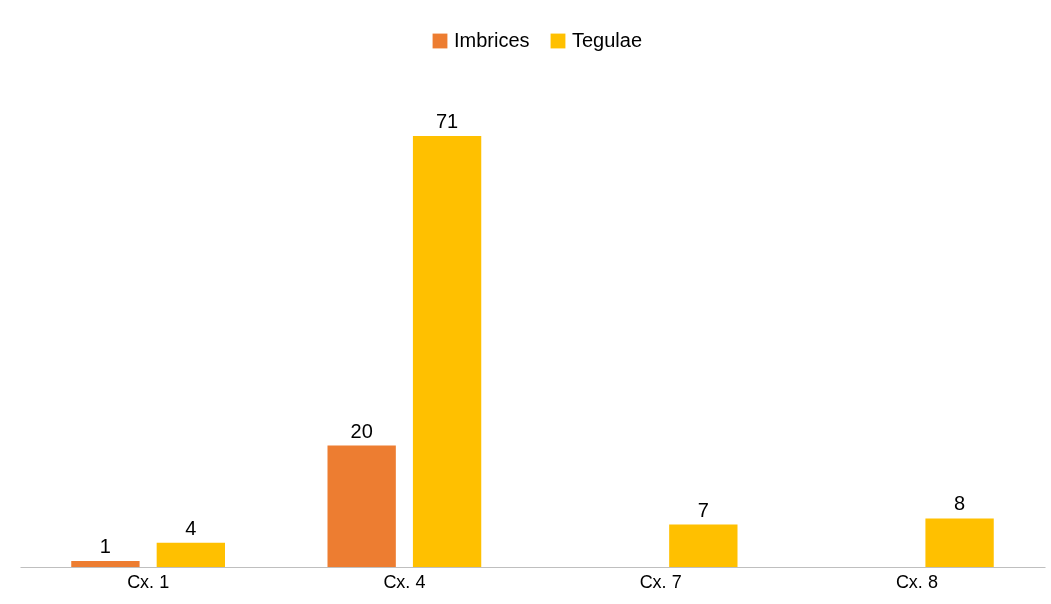 The width and height of the screenshot is (1051, 604). What do you see at coordinates (607, 40) in the screenshot?
I see `legend-label: Tegulae` at bounding box center [607, 40].